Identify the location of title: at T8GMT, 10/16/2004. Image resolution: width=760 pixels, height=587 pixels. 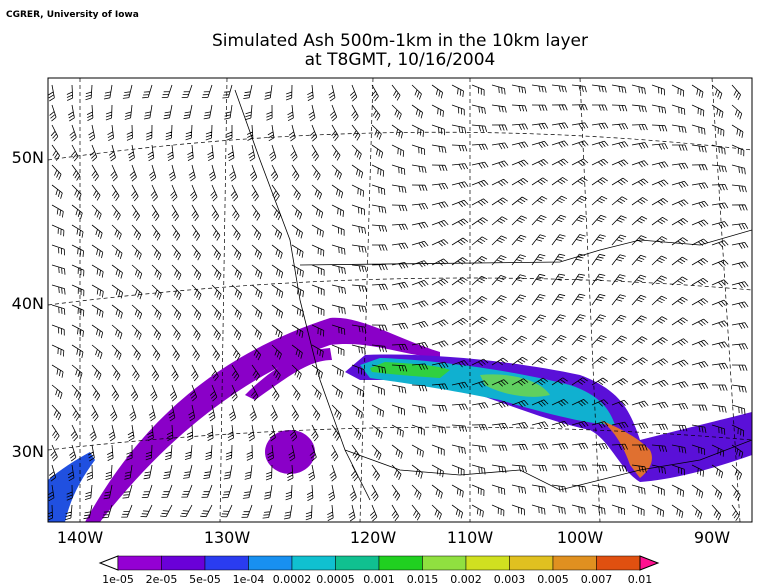
(400, 60).